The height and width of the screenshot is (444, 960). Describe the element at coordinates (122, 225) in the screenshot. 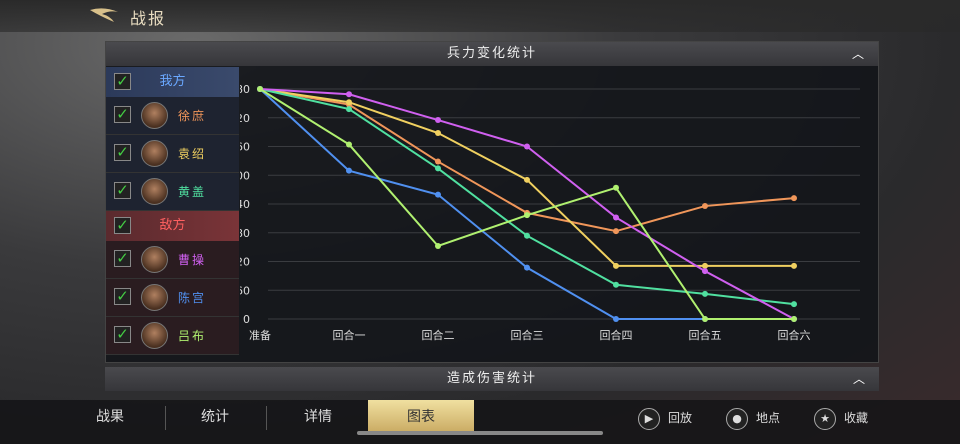

I see `enemy-checkbox: ✓` at that location.